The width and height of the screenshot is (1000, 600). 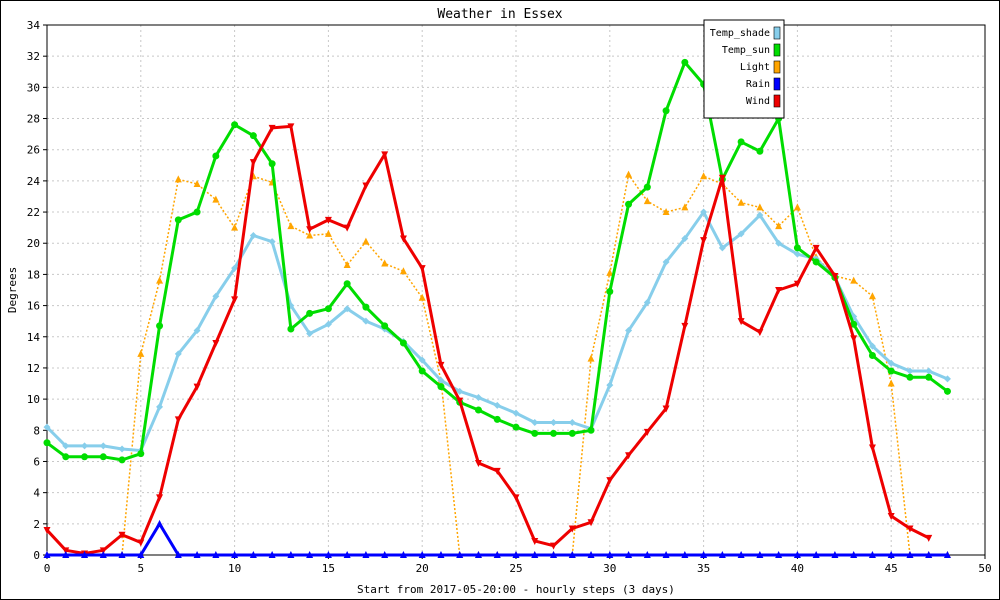 What do you see at coordinates (140, 568) in the screenshot?
I see `x-tick-label: 5` at bounding box center [140, 568].